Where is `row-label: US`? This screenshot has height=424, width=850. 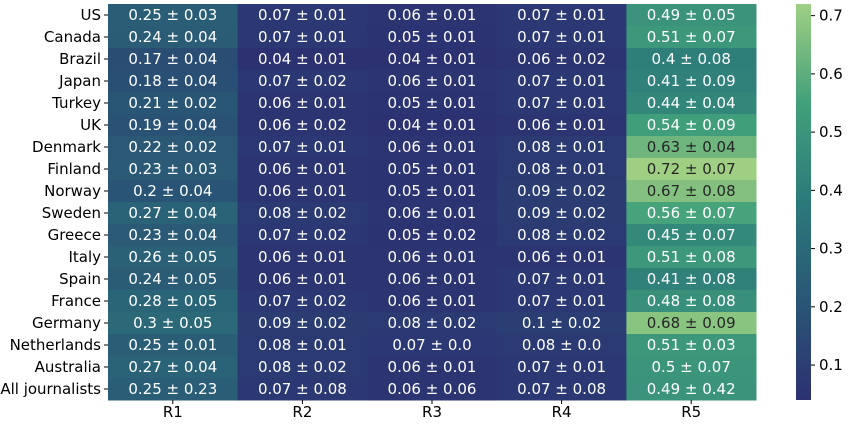
row-label: US is located at coordinates (90, 15).